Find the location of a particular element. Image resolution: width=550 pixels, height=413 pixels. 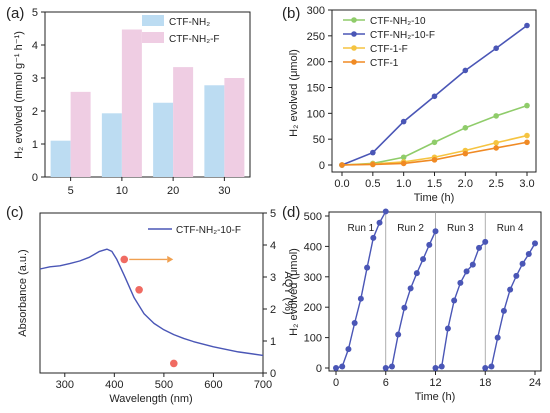

x-tick-label: 0.5 is located at coordinates (372, 184).